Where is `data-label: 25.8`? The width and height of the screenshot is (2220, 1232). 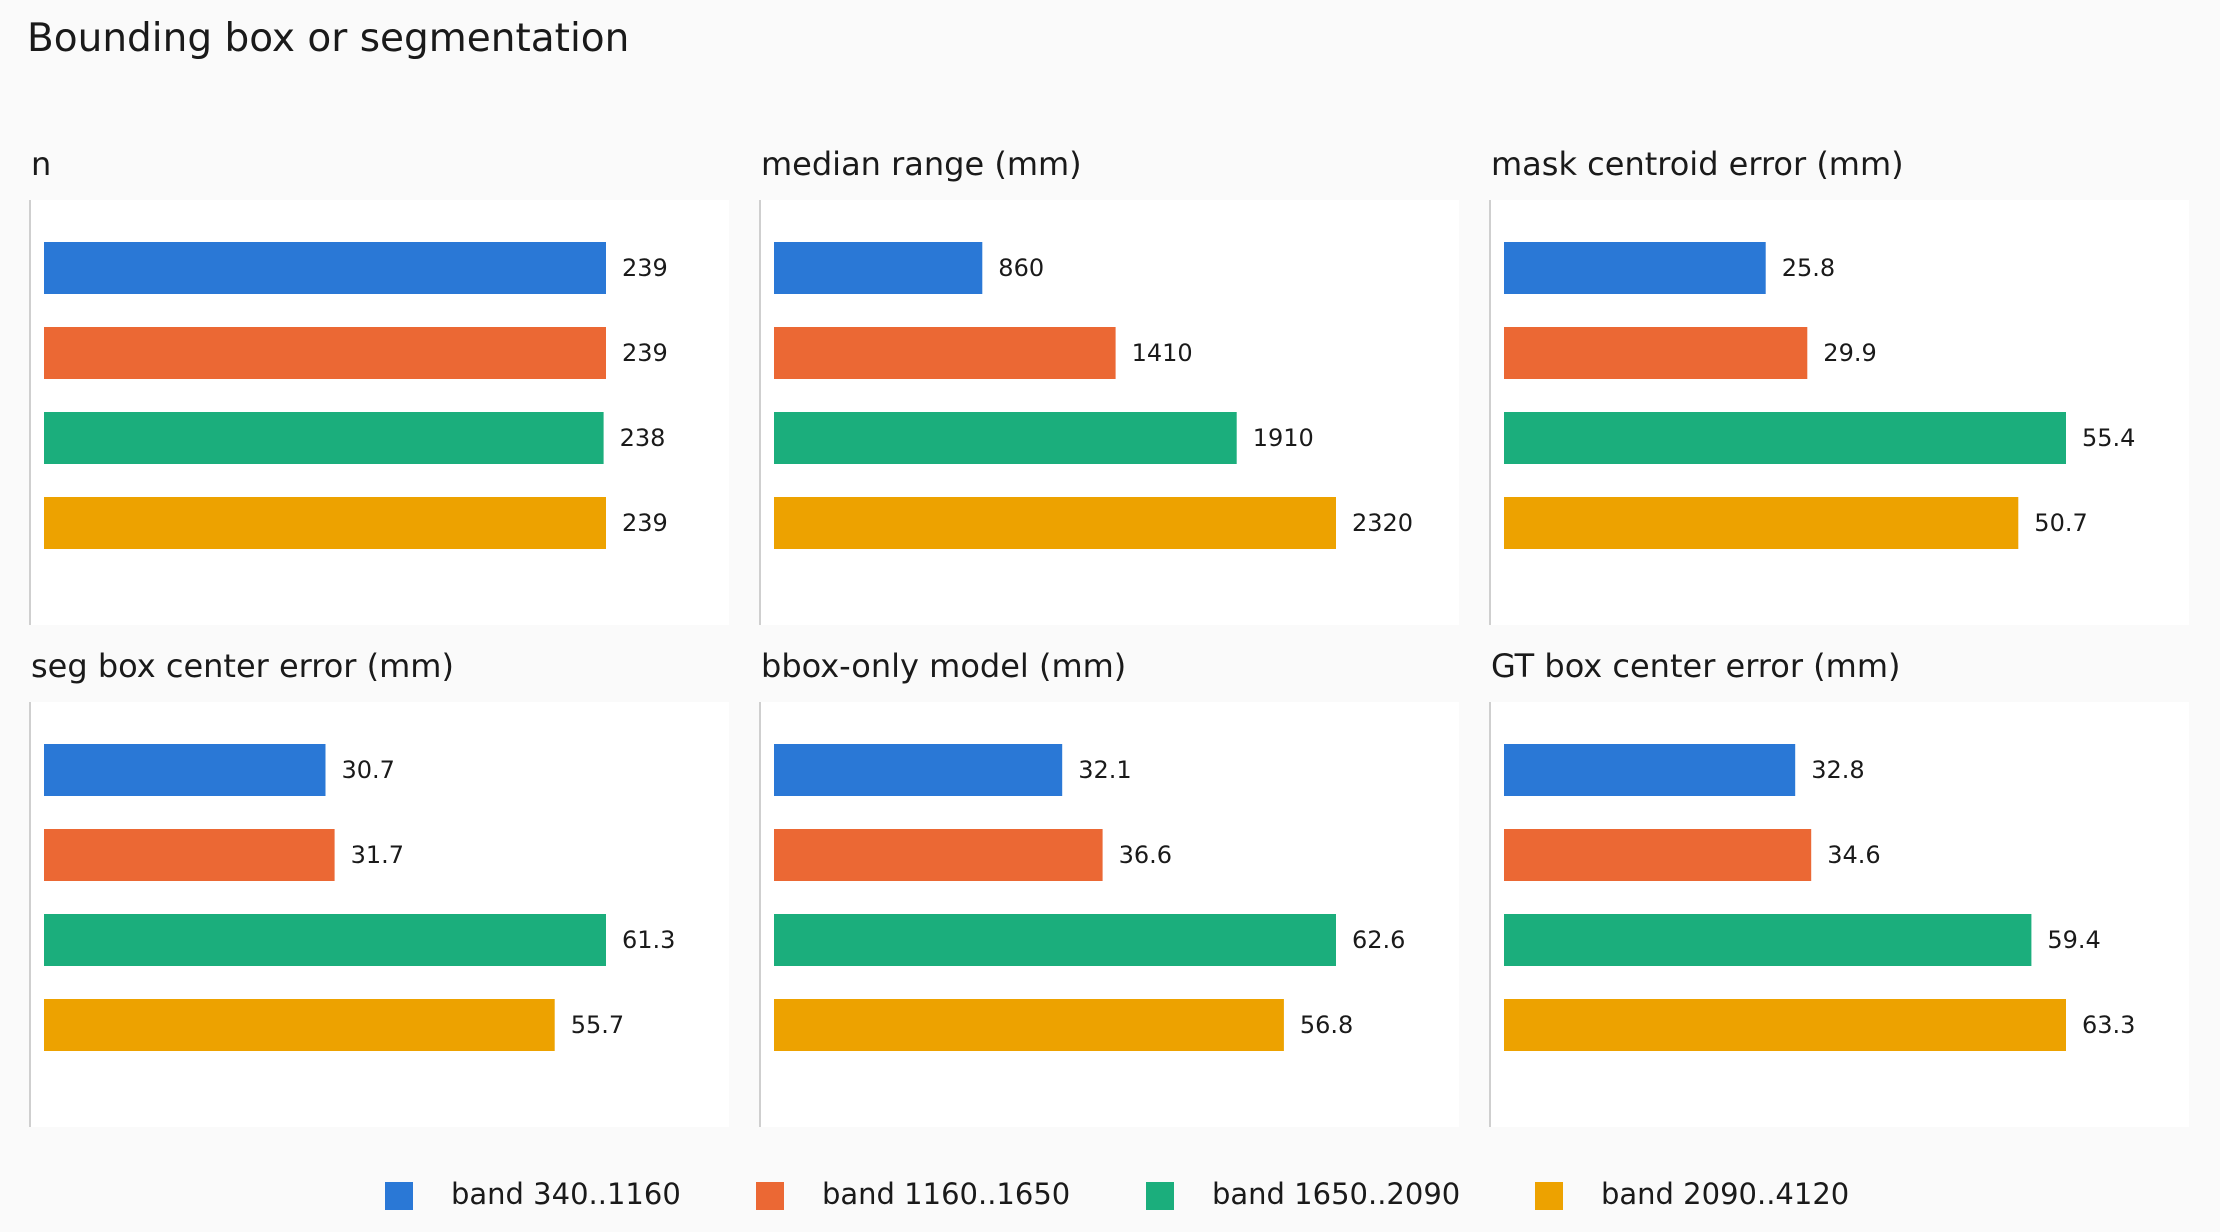
data-label: 25.8 is located at coordinates (1808, 268).